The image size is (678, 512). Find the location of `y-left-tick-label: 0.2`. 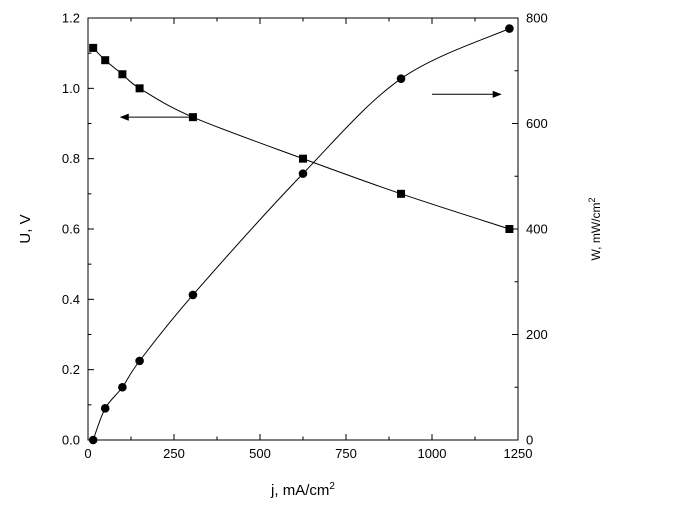

y-left-tick-label: 0.2 is located at coordinates (71, 369).